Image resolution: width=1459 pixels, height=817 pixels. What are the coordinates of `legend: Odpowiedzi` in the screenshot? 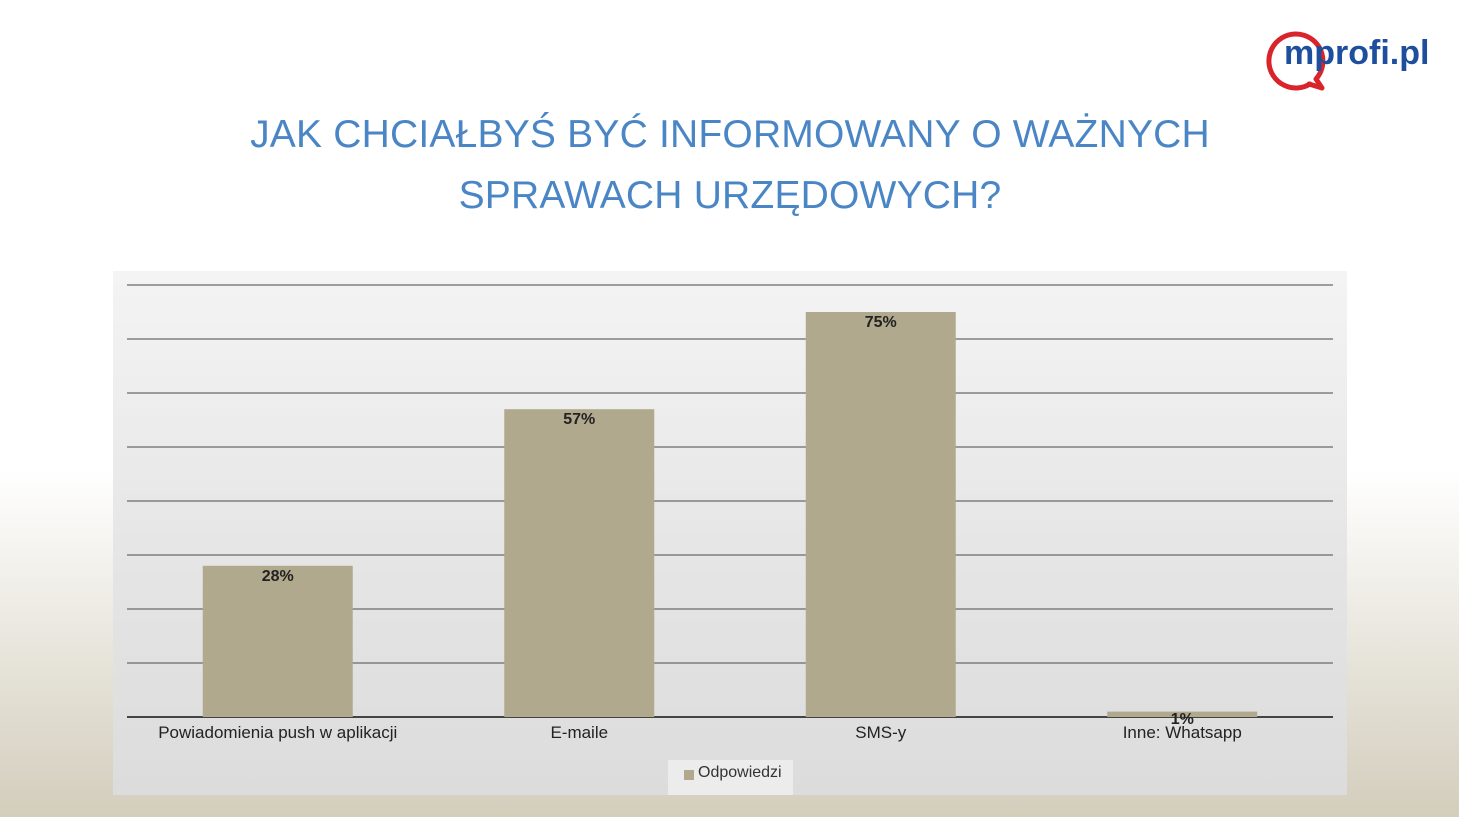 It's located at (730, 777).